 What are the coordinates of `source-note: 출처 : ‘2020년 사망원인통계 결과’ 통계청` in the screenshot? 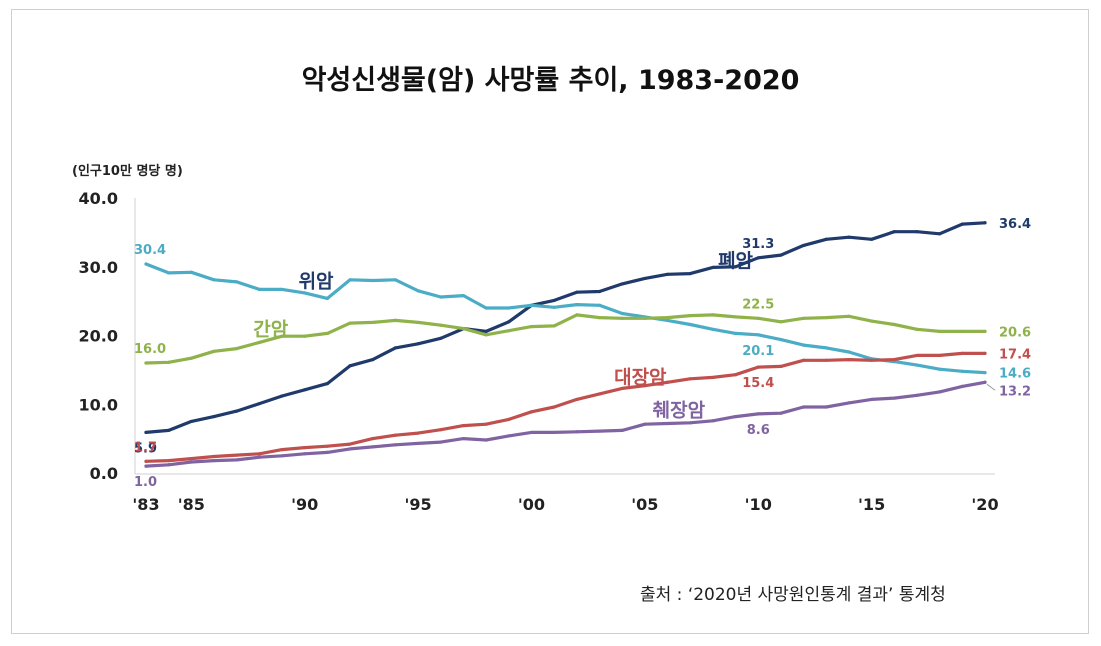 It's located at (793, 595).